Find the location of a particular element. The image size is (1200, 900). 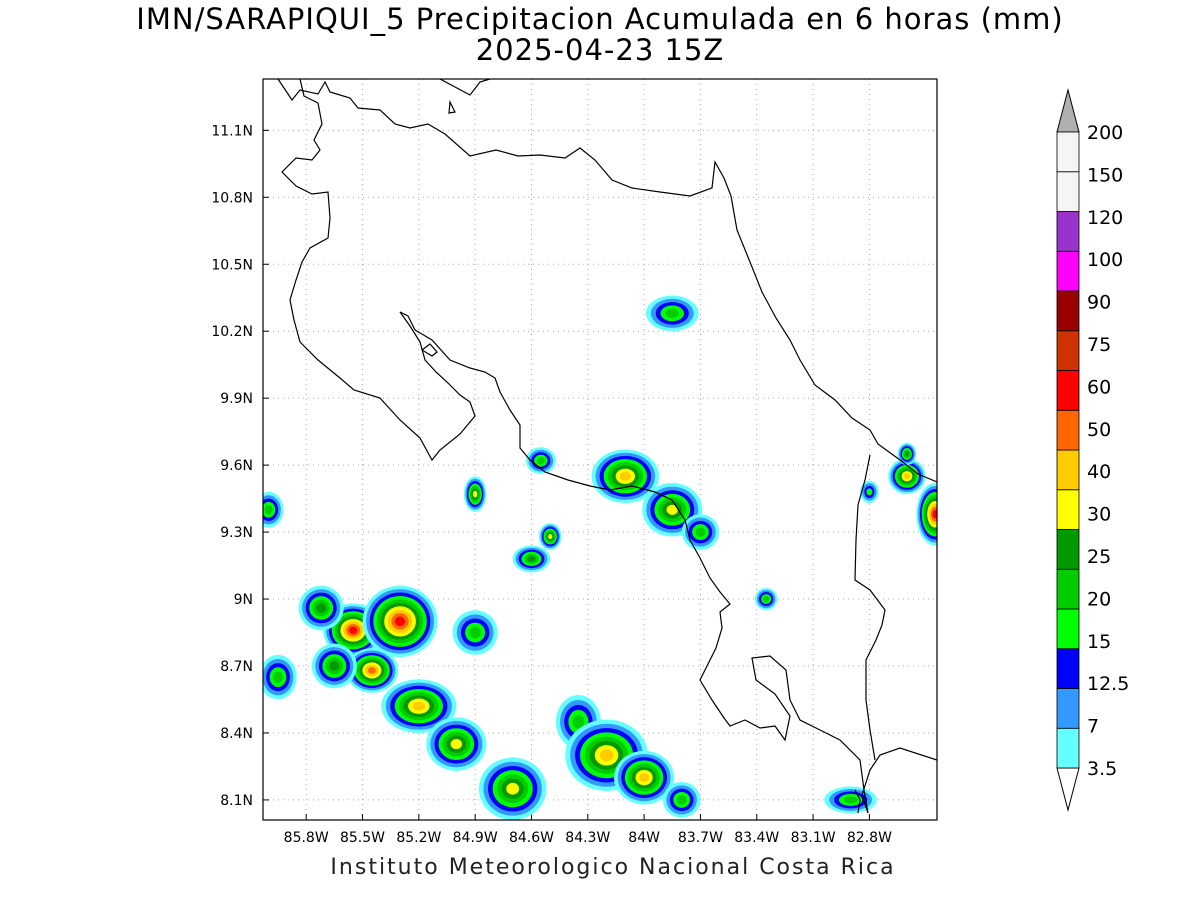

colorbar-label: 7 is located at coordinates (1093, 727).